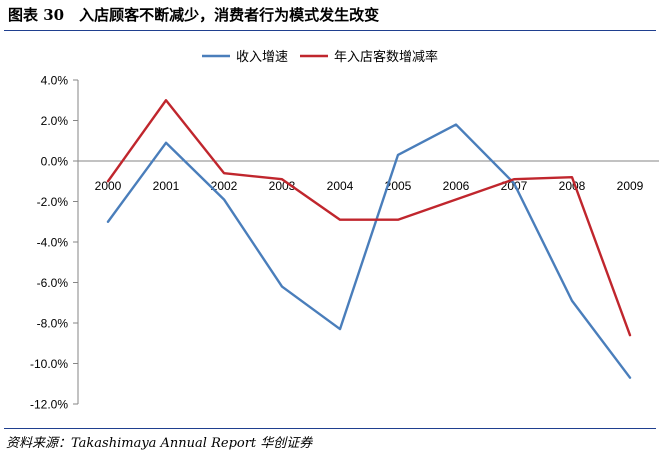  Describe the element at coordinates (53, 202) in the screenshot. I see `y-tick-label: -2.0%` at that location.